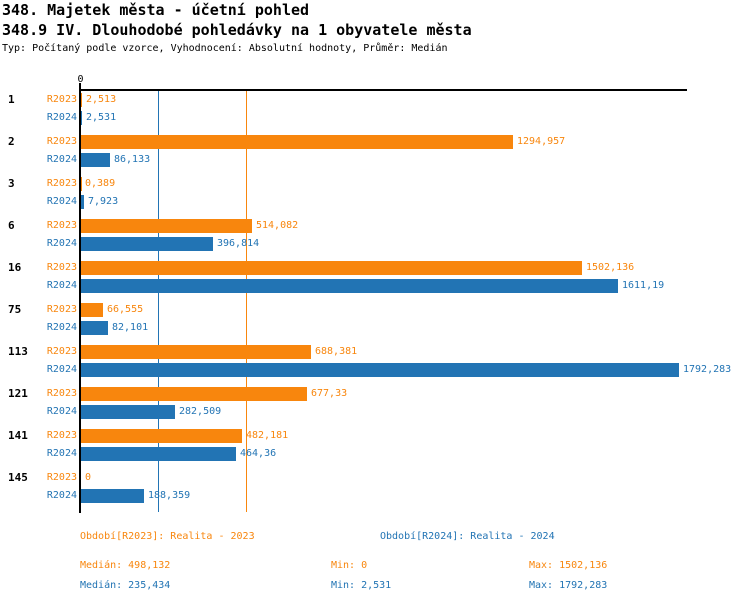  Describe the element at coordinates (101, 99) in the screenshot. I see `value-label-r2023-cat-1: 2,513` at that location.